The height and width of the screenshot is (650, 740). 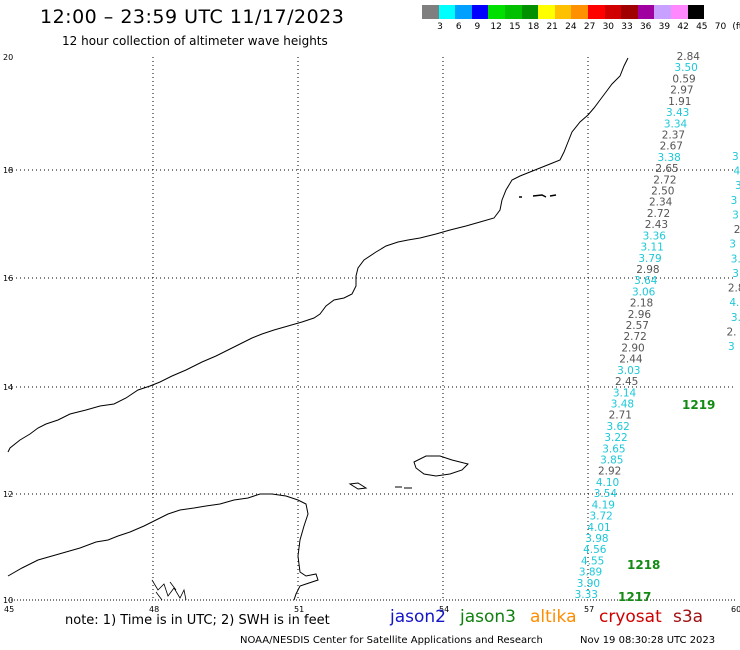 What do you see at coordinates (736, 215) in the screenshot?
I see `wave-height-value-edge: 3.` at bounding box center [736, 215].